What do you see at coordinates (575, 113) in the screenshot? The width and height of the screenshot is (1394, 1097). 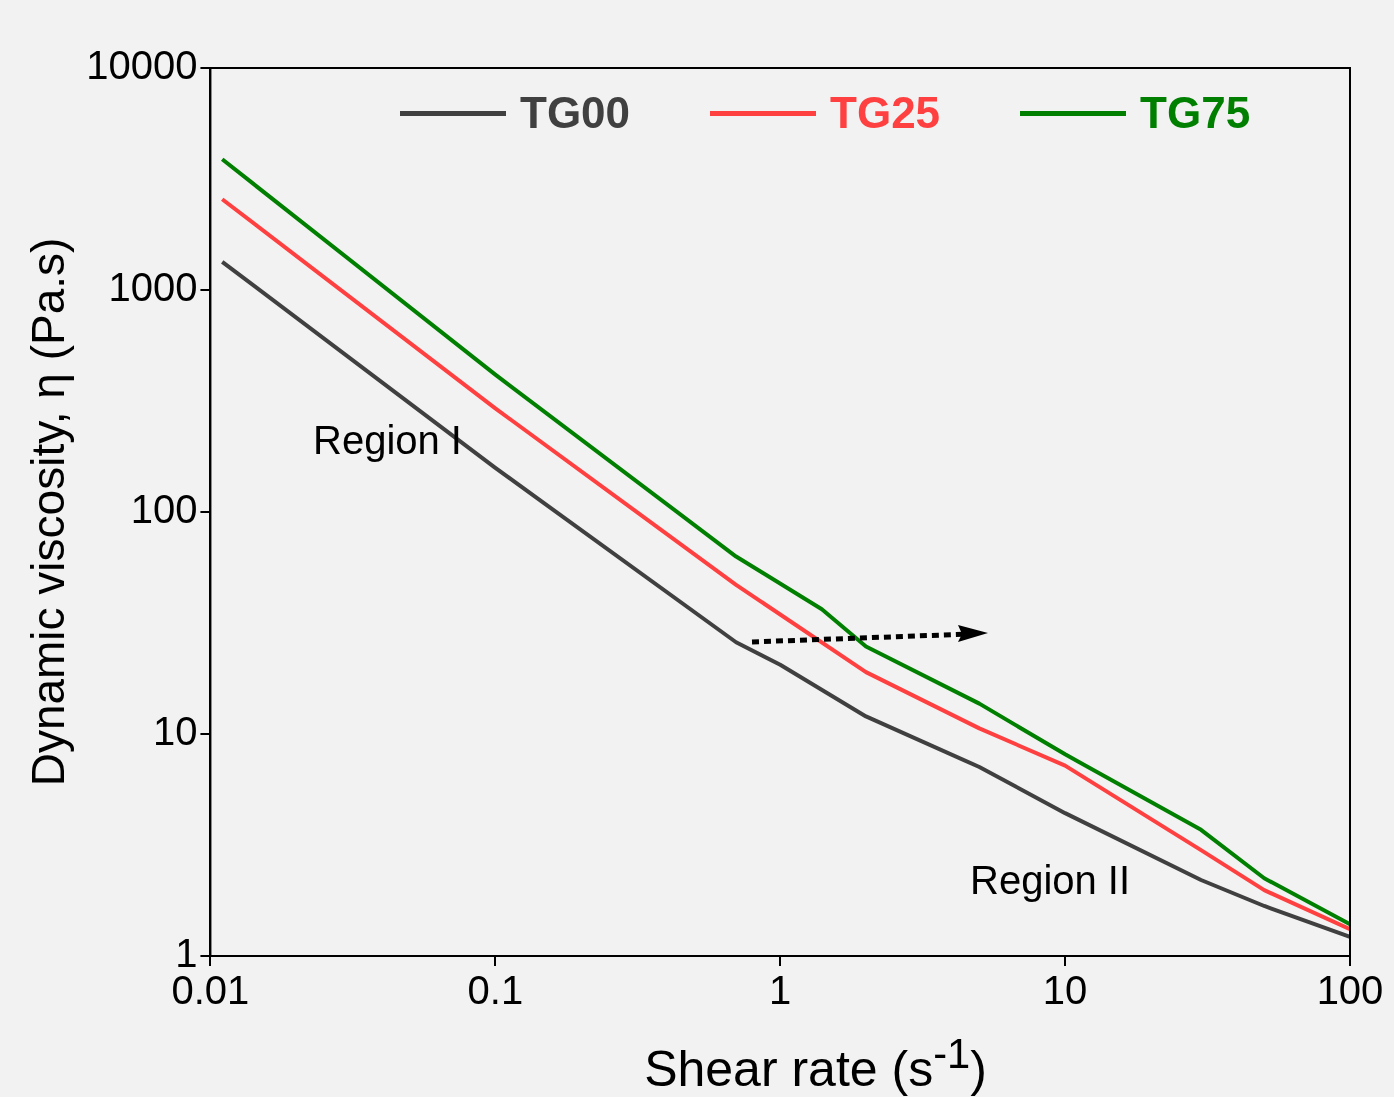 I see `legend-label: TG00` at bounding box center [575, 113].